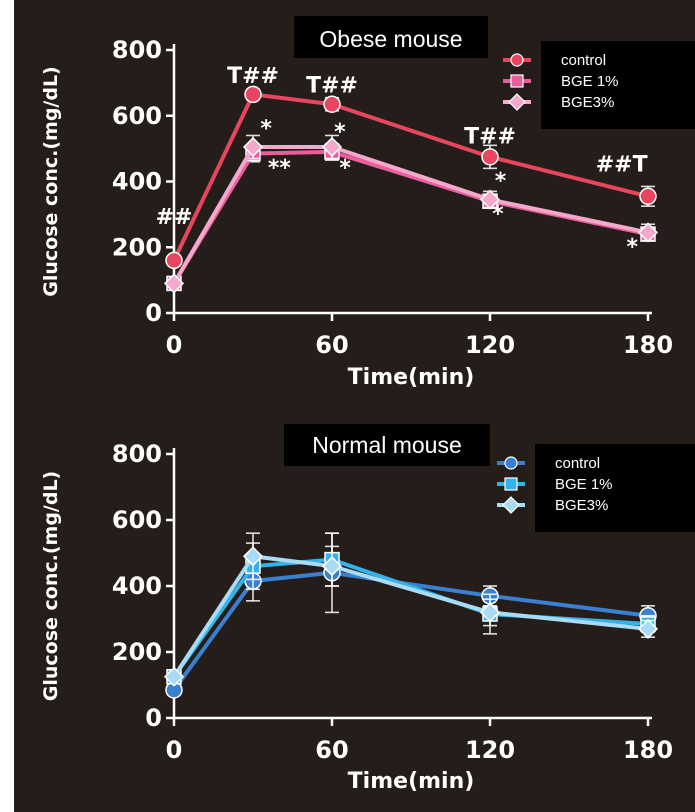 This screenshot has width=695, height=812. Describe the element at coordinates (174, 217) in the screenshot. I see `significance-mark: ##` at that location.